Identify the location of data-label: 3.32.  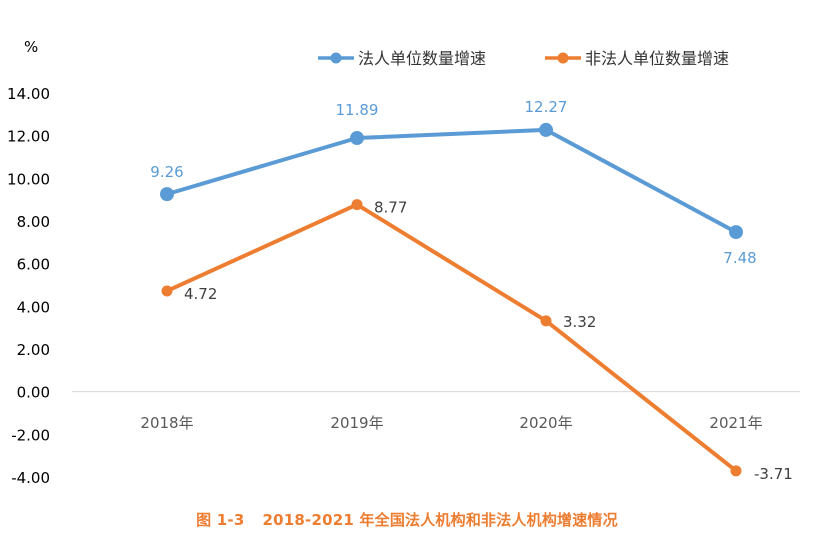
(579, 322).